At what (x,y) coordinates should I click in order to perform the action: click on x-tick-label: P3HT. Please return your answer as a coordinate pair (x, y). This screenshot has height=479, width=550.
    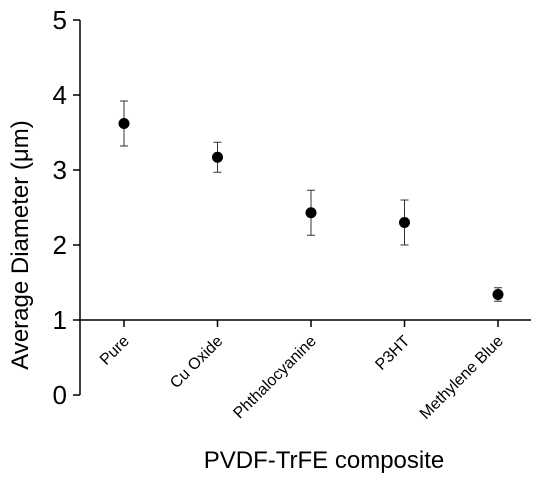
    Looking at the image, I should click on (392, 353).